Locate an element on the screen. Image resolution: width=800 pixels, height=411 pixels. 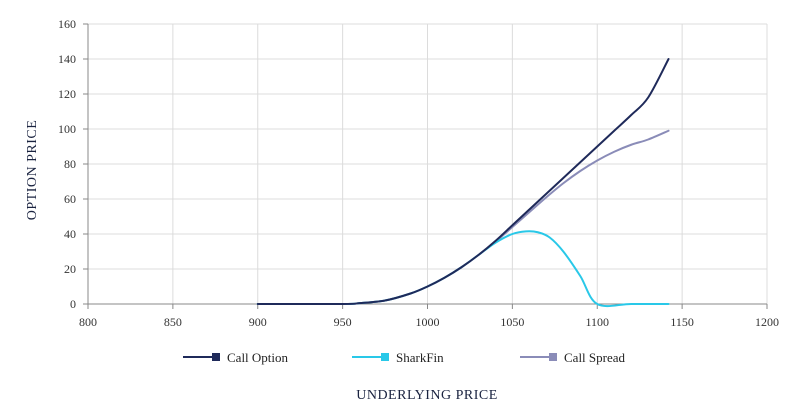
y-tick-label: 20 is located at coordinates (70, 269).